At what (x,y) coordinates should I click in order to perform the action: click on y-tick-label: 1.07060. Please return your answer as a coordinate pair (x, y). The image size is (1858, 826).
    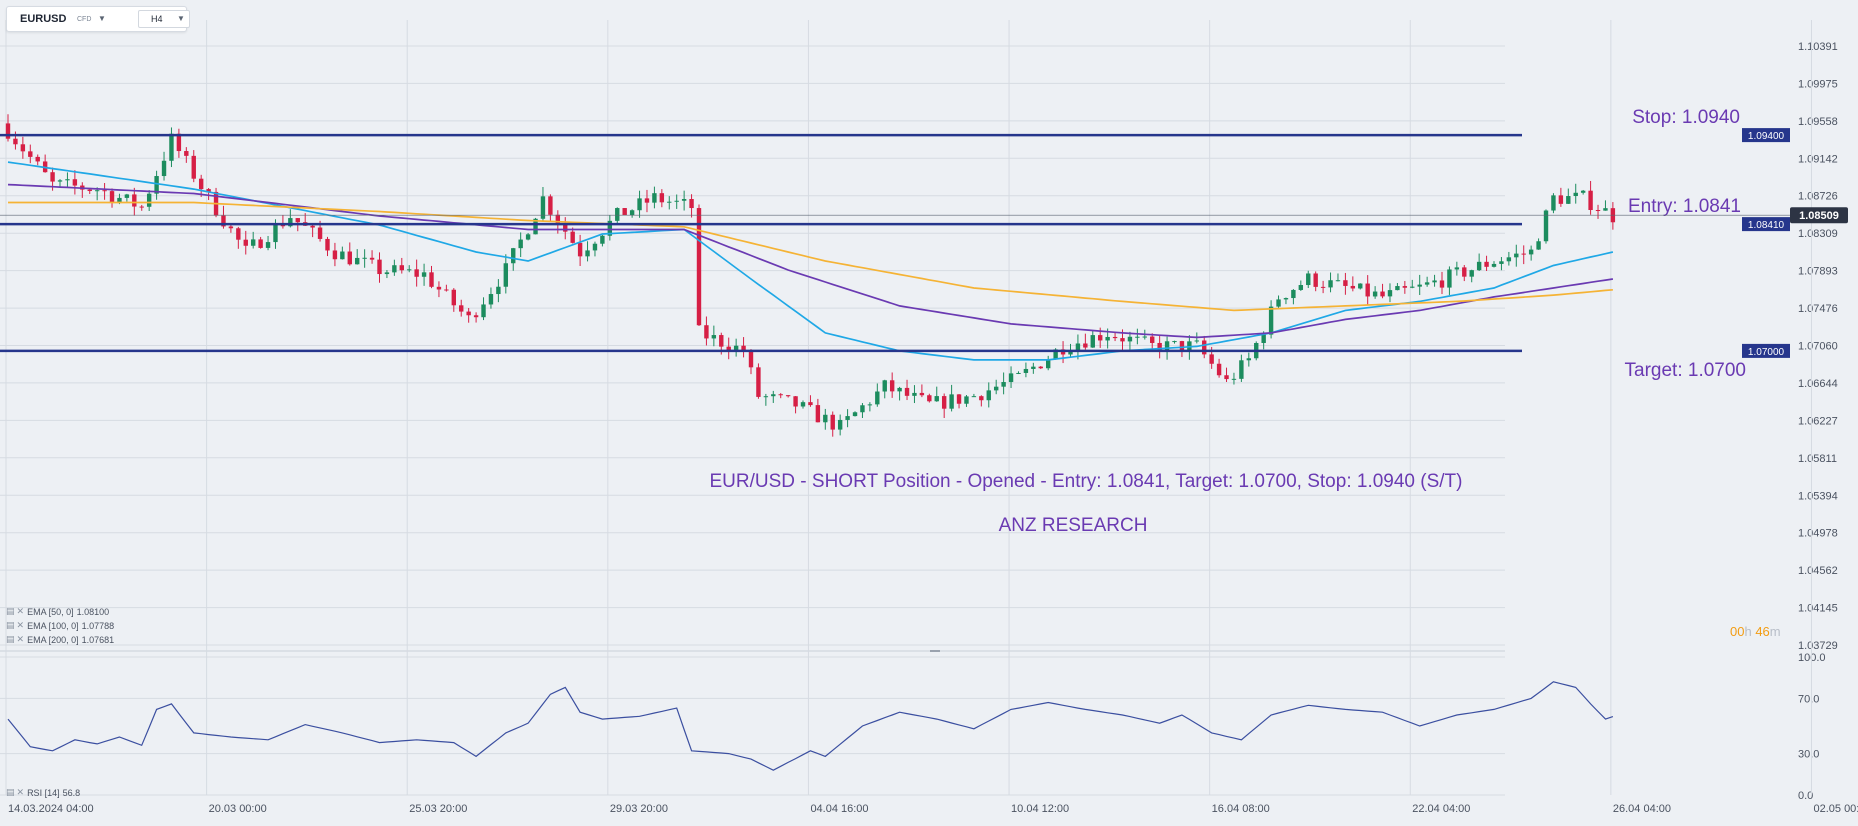
    Looking at the image, I should click on (1818, 347).